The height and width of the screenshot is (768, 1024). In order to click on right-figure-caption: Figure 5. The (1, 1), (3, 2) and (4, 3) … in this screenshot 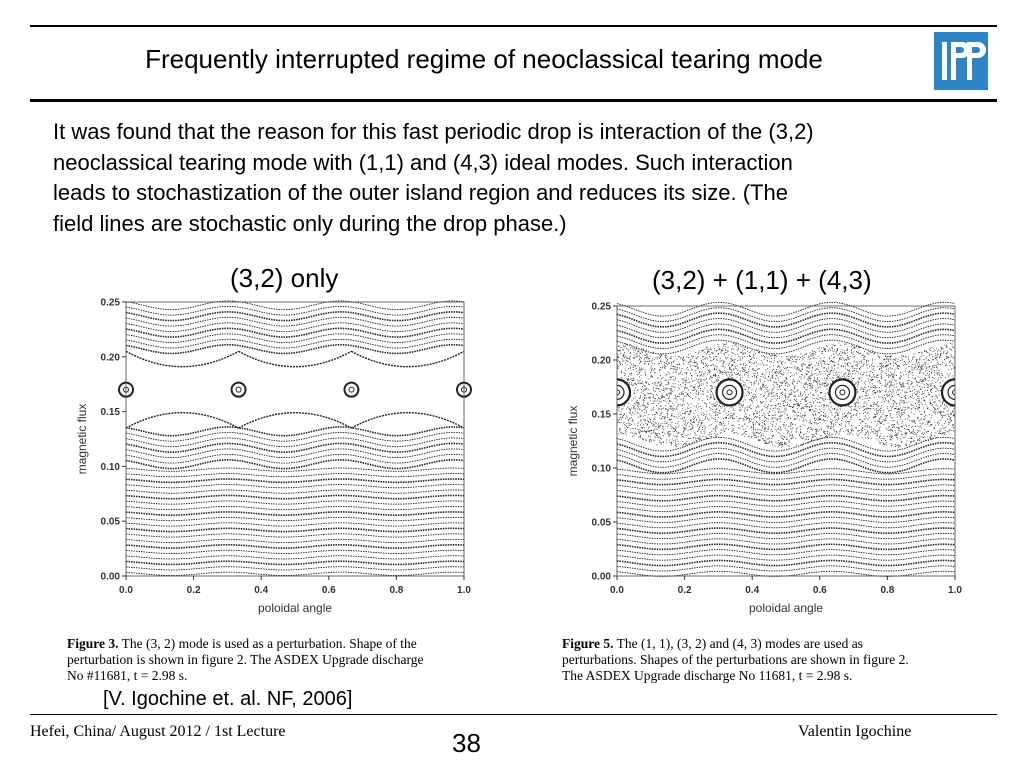, I will do `click(762, 660)`.